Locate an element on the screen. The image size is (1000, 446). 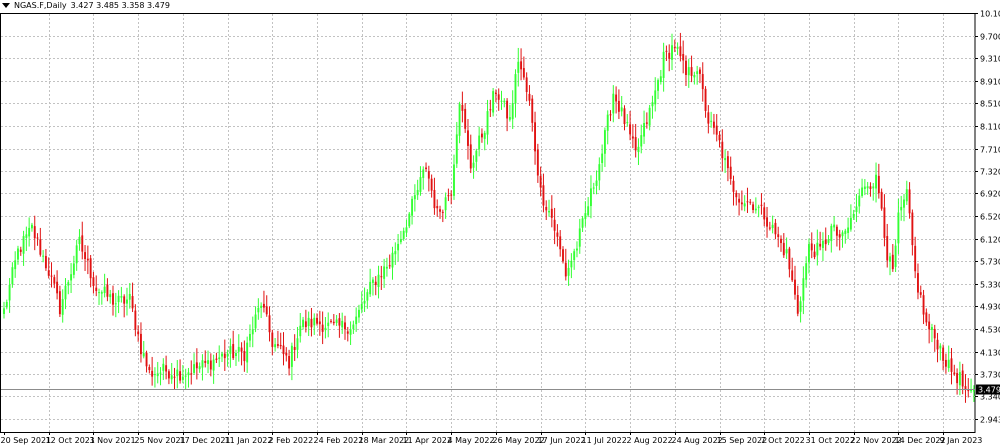
menu-triangle-icon is located at coordinates (6, 5).